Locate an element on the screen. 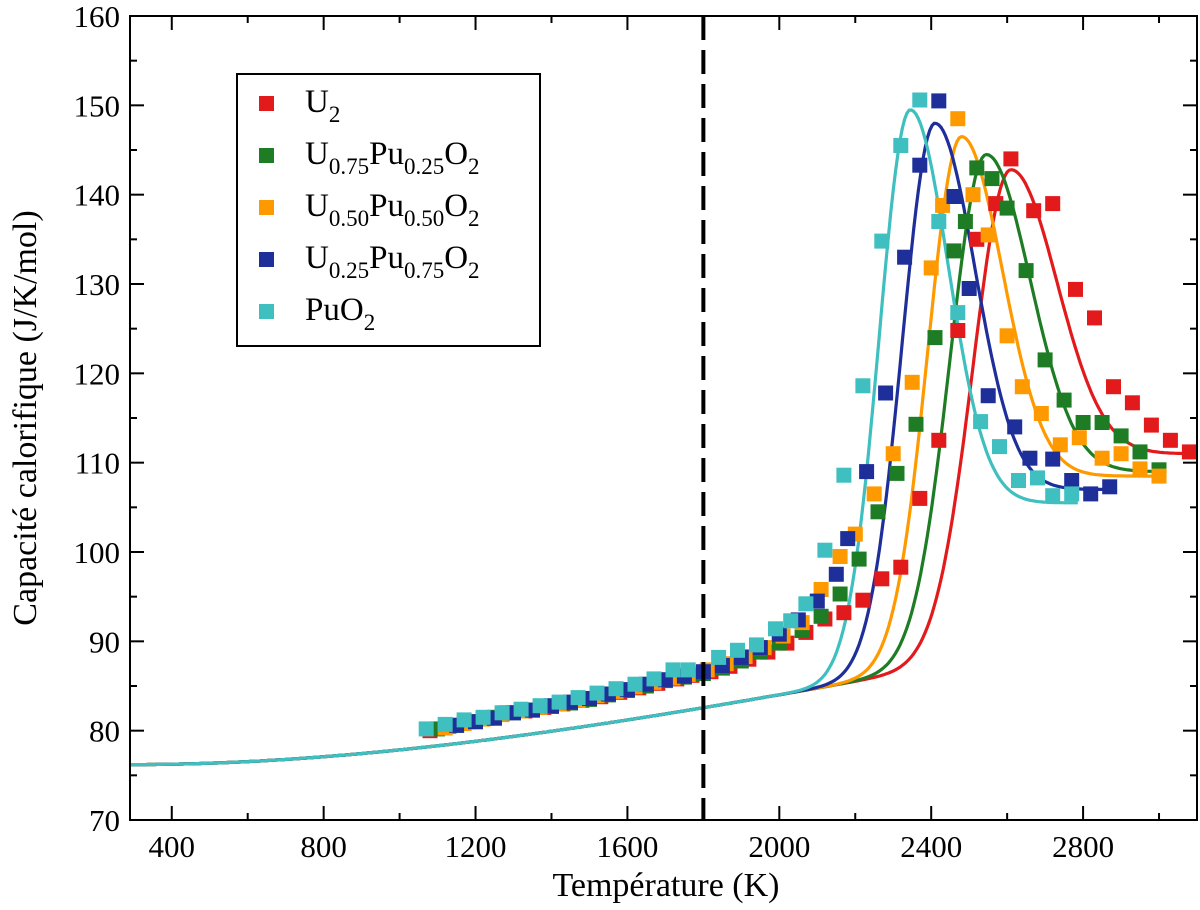  x-tick-label: 800 is located at coordinates (323, 846).